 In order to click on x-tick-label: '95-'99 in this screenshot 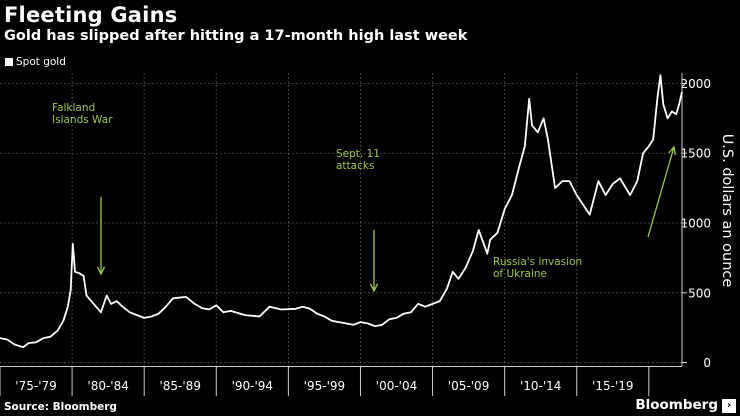, I will do `click(324, 386)`.